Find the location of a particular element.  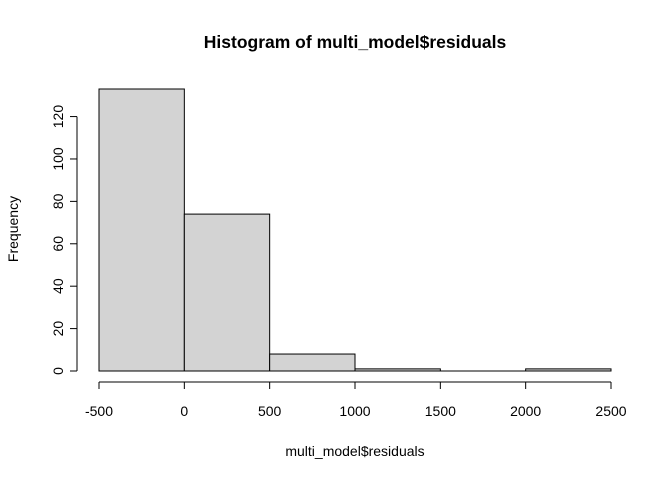

x-axis-label: multi_model$residuals is located at coordinates (354, 451).